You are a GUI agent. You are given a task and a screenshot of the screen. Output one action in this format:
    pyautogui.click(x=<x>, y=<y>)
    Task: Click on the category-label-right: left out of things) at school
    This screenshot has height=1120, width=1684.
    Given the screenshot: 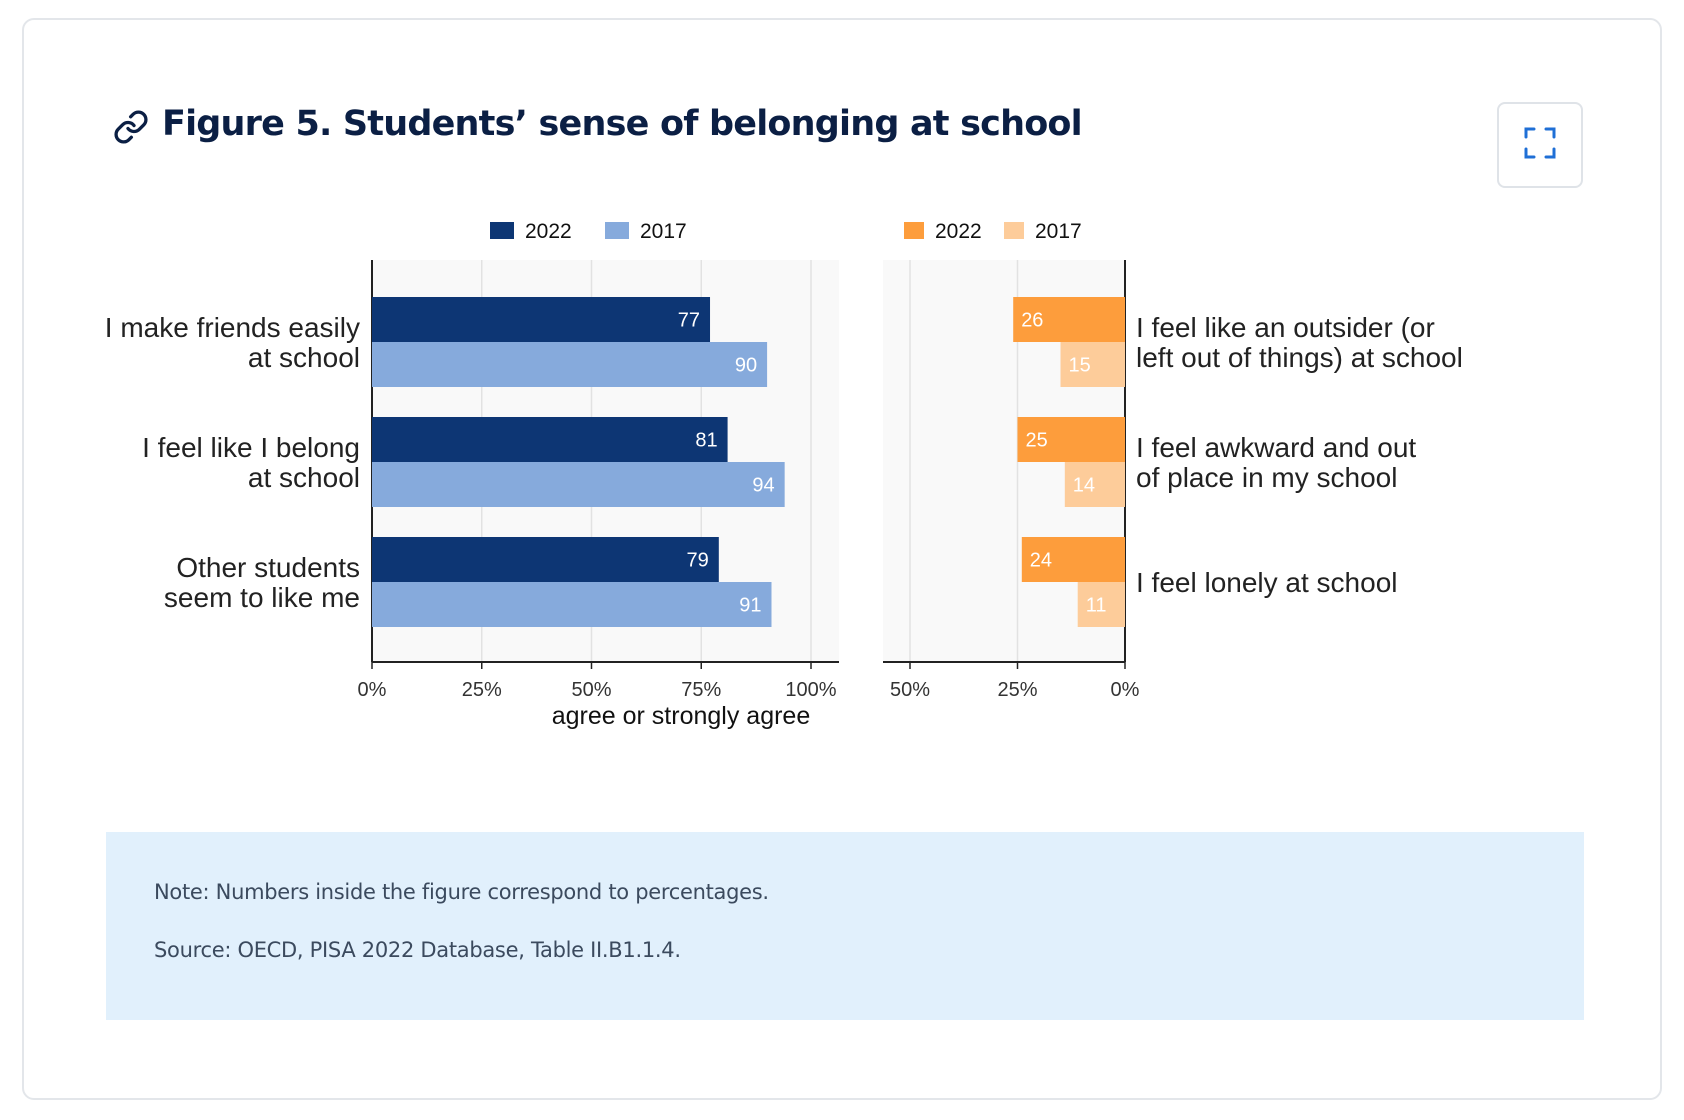 What is the action you would take?
    pyautogui.click(x=1299, y=357)
    